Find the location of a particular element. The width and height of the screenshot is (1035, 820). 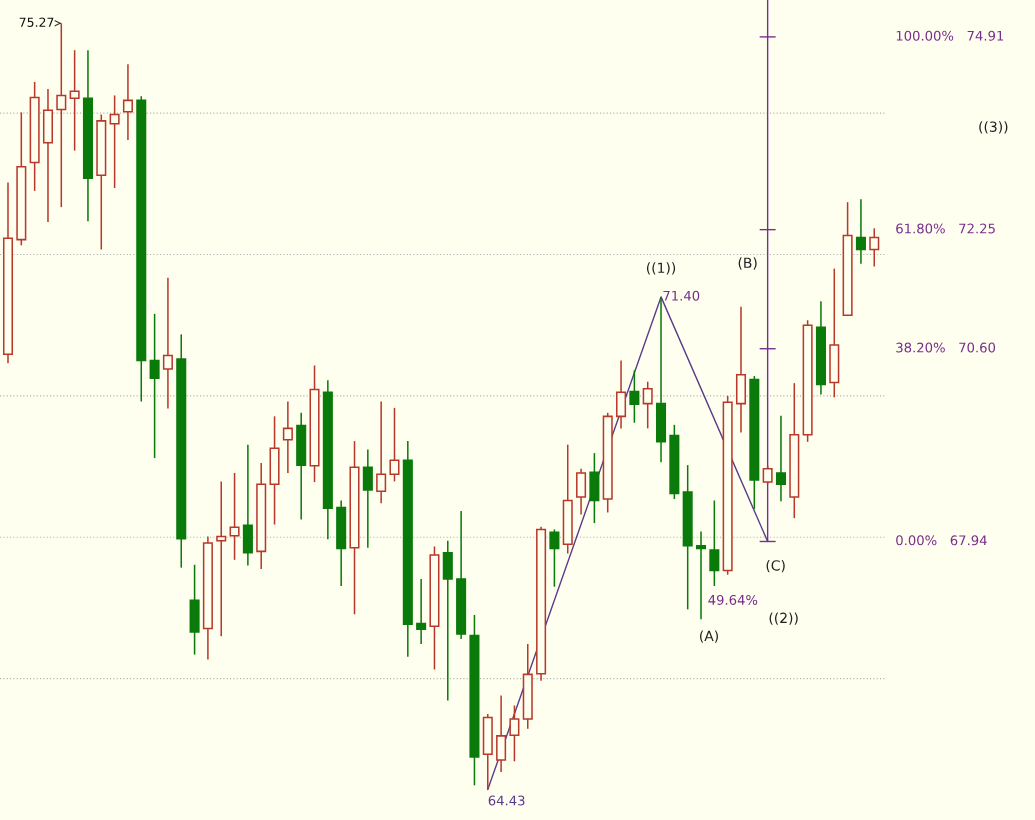

annotation: 75.27 is located at coordinates (36, 22).